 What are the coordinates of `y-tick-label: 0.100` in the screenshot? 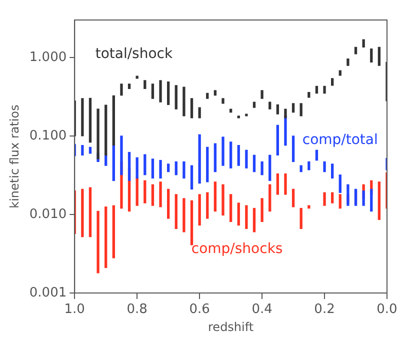 It's located at (48, 136).